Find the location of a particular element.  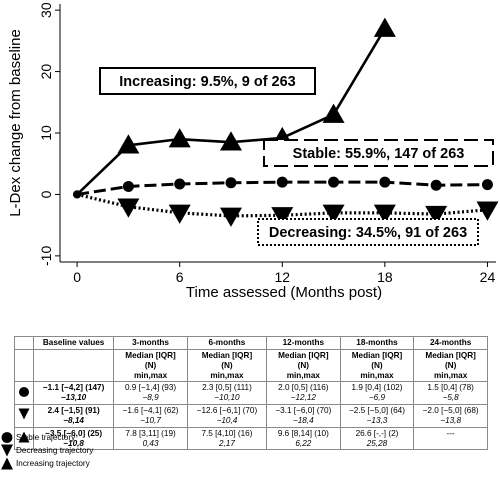

legend-item: Stable trajectory is located at coordinates (46, 437).